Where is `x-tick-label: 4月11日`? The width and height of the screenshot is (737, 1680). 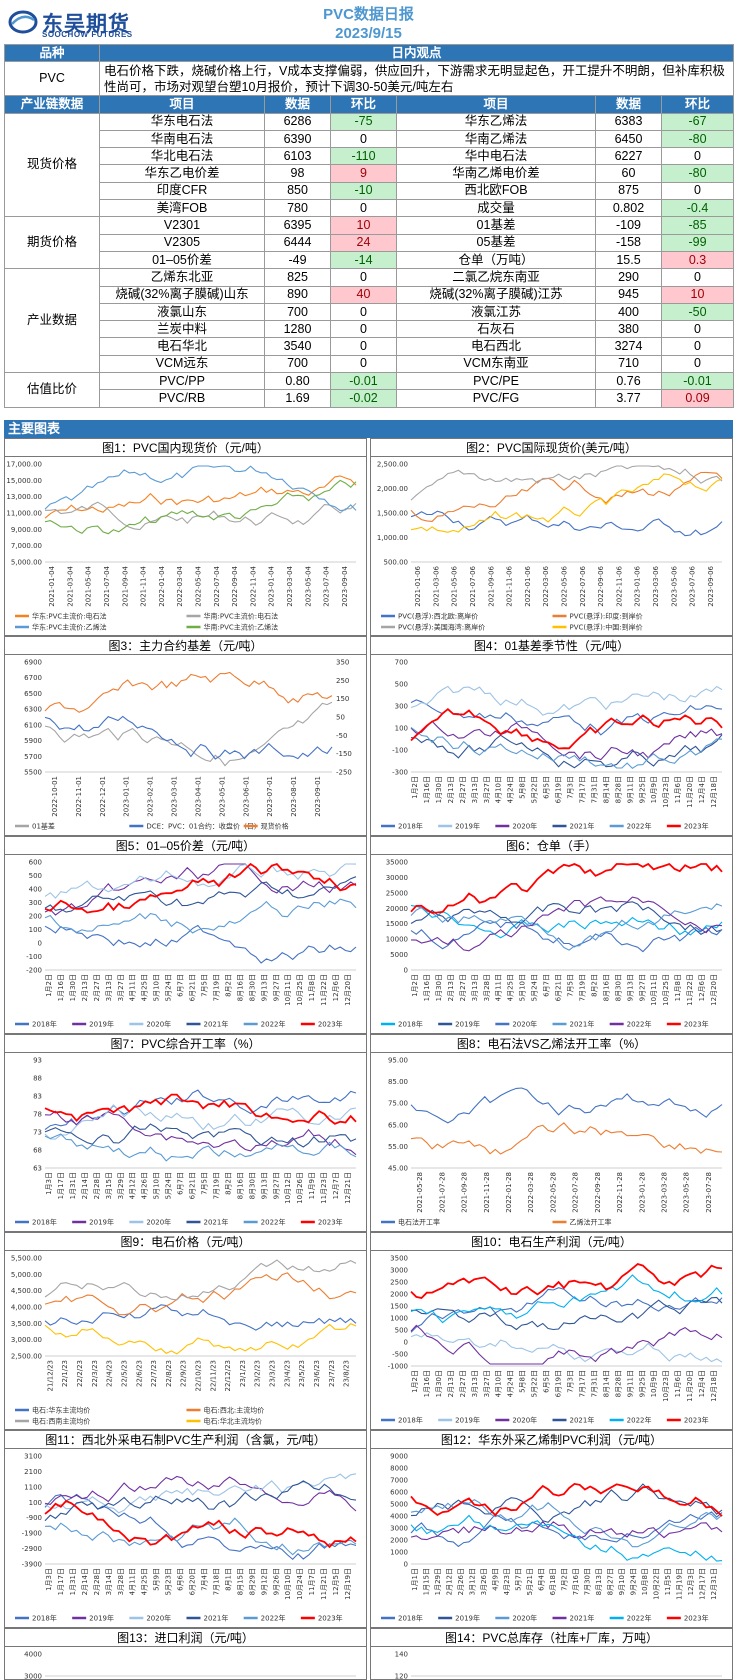
x-tick-label: 4月11日 is located at coordinates (133, 987).